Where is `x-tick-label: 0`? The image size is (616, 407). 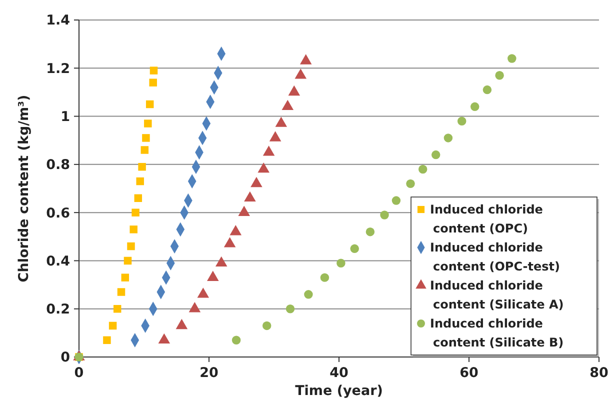 x-tick-label: 0 is located at coordinates (79, 373).